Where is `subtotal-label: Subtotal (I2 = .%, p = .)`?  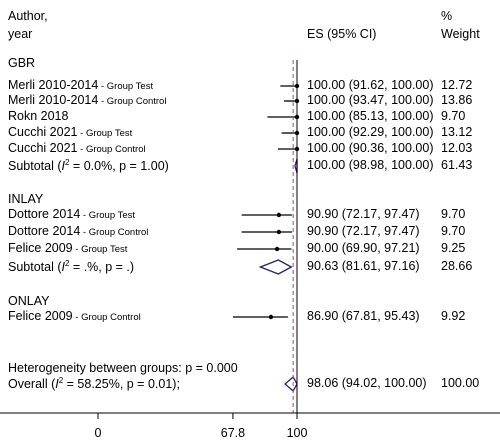
subtotal-label: Subtotal (I2 = .%, p = .) is located at coordinates (71, 267).